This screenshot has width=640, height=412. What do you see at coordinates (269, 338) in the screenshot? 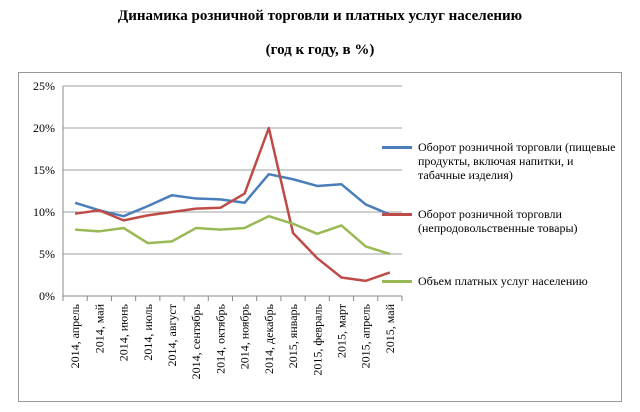
I see `x-tick-label: 2014, декабрь` at bounding box center [269, 338].